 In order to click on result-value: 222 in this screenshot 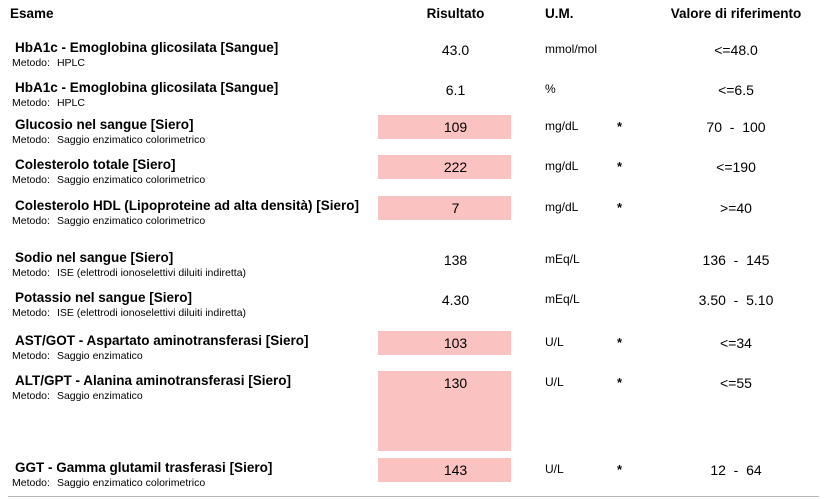, I will do `click(455, 167)`.